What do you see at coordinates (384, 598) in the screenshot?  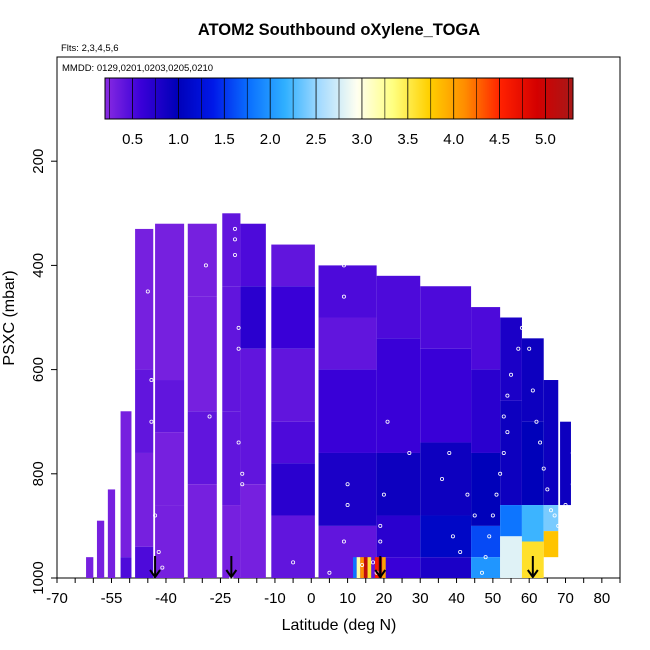 I see `x-tick-label: 20` at bounding box center [384, 598].